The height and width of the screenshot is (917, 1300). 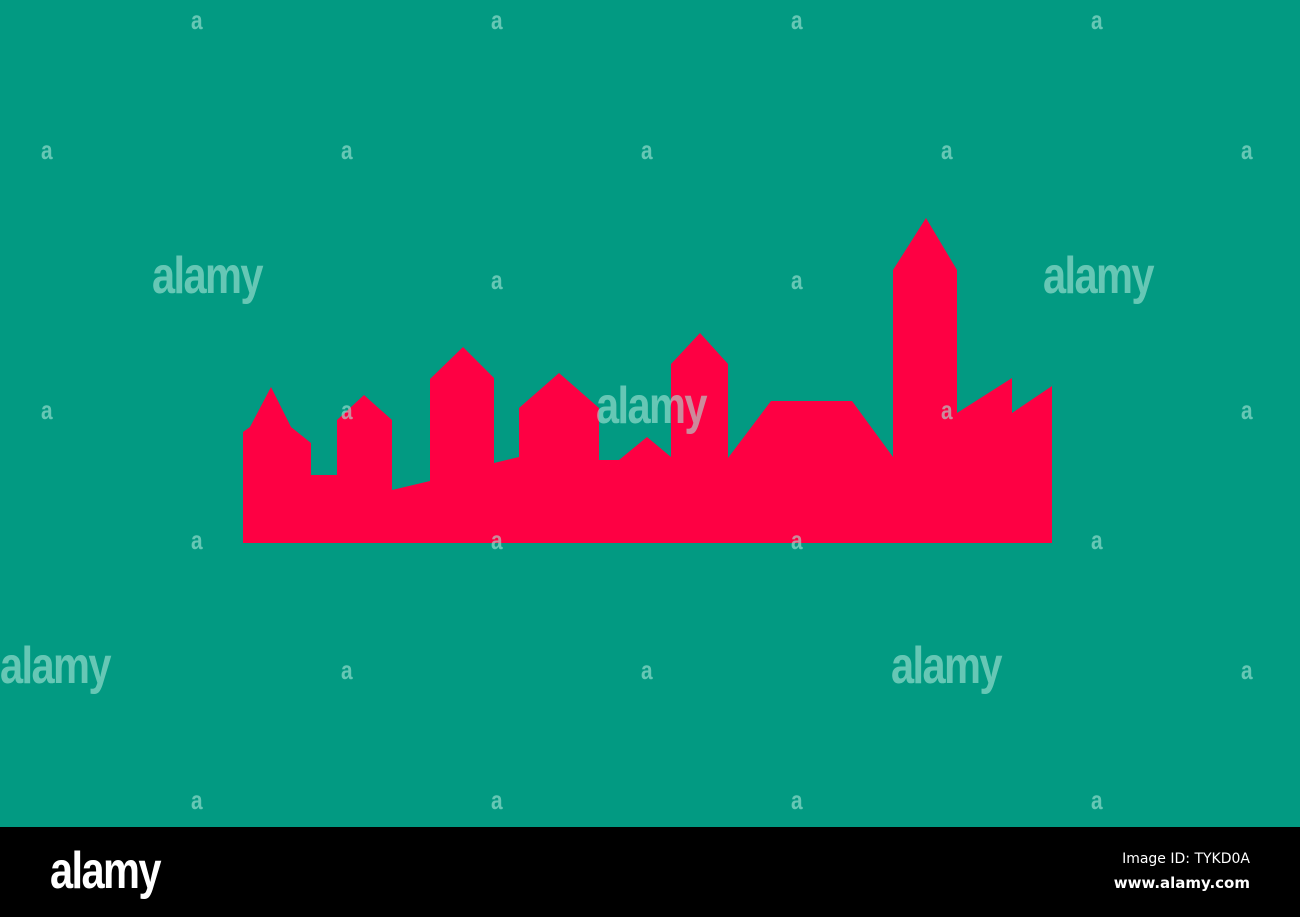 What do you see at coordinates (106, 871) in the screenshot?
I see `alamy-logo: alamy` at bounding box center [106, 871].